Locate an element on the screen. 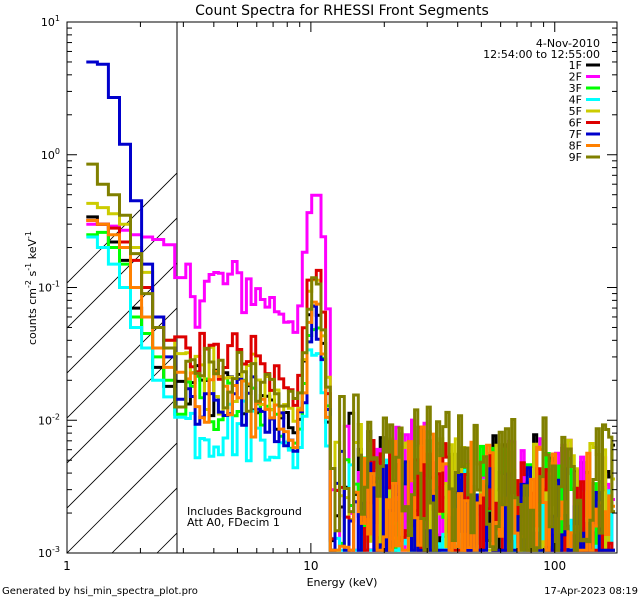 This screenshot has width=640, height=600. annotation-attenuator: Att A0, FDecim 1 is located at coordinates (233, 522).